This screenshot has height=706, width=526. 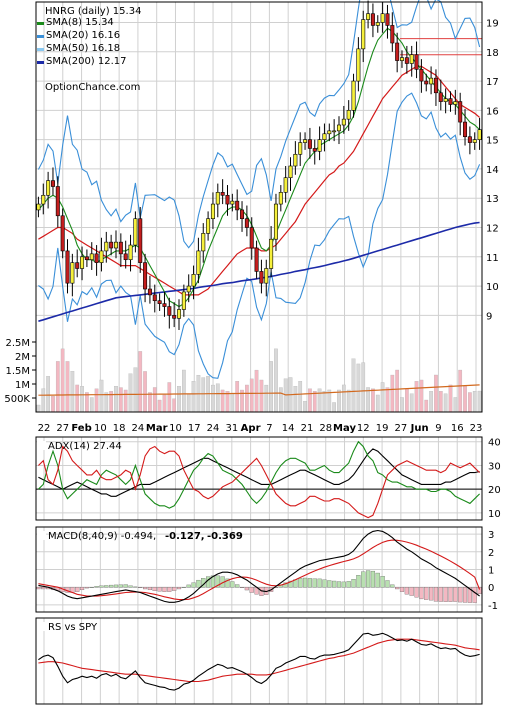 I want to click on x-tick-label: 10, so click(x=100, y=428).